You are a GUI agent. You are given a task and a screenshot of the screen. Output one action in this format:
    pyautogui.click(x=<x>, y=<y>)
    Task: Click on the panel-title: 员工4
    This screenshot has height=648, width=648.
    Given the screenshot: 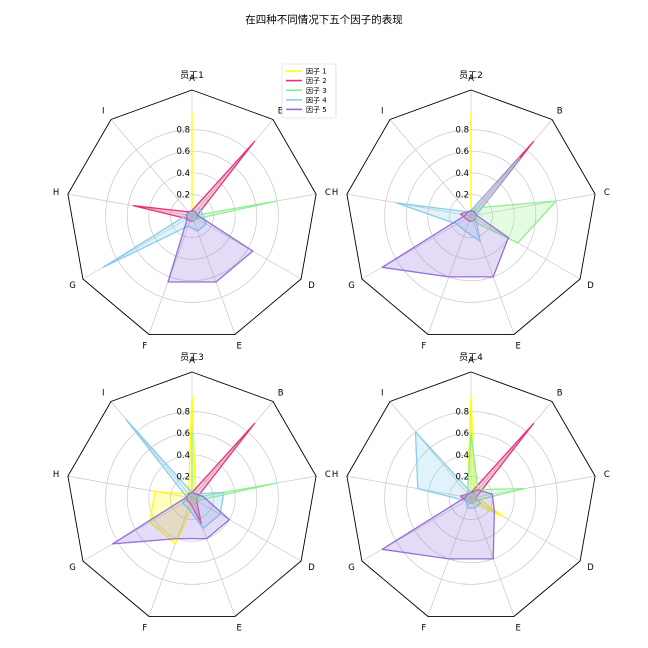 What is the action you would take?
    pyautogui.click(x=471, y=357)
    